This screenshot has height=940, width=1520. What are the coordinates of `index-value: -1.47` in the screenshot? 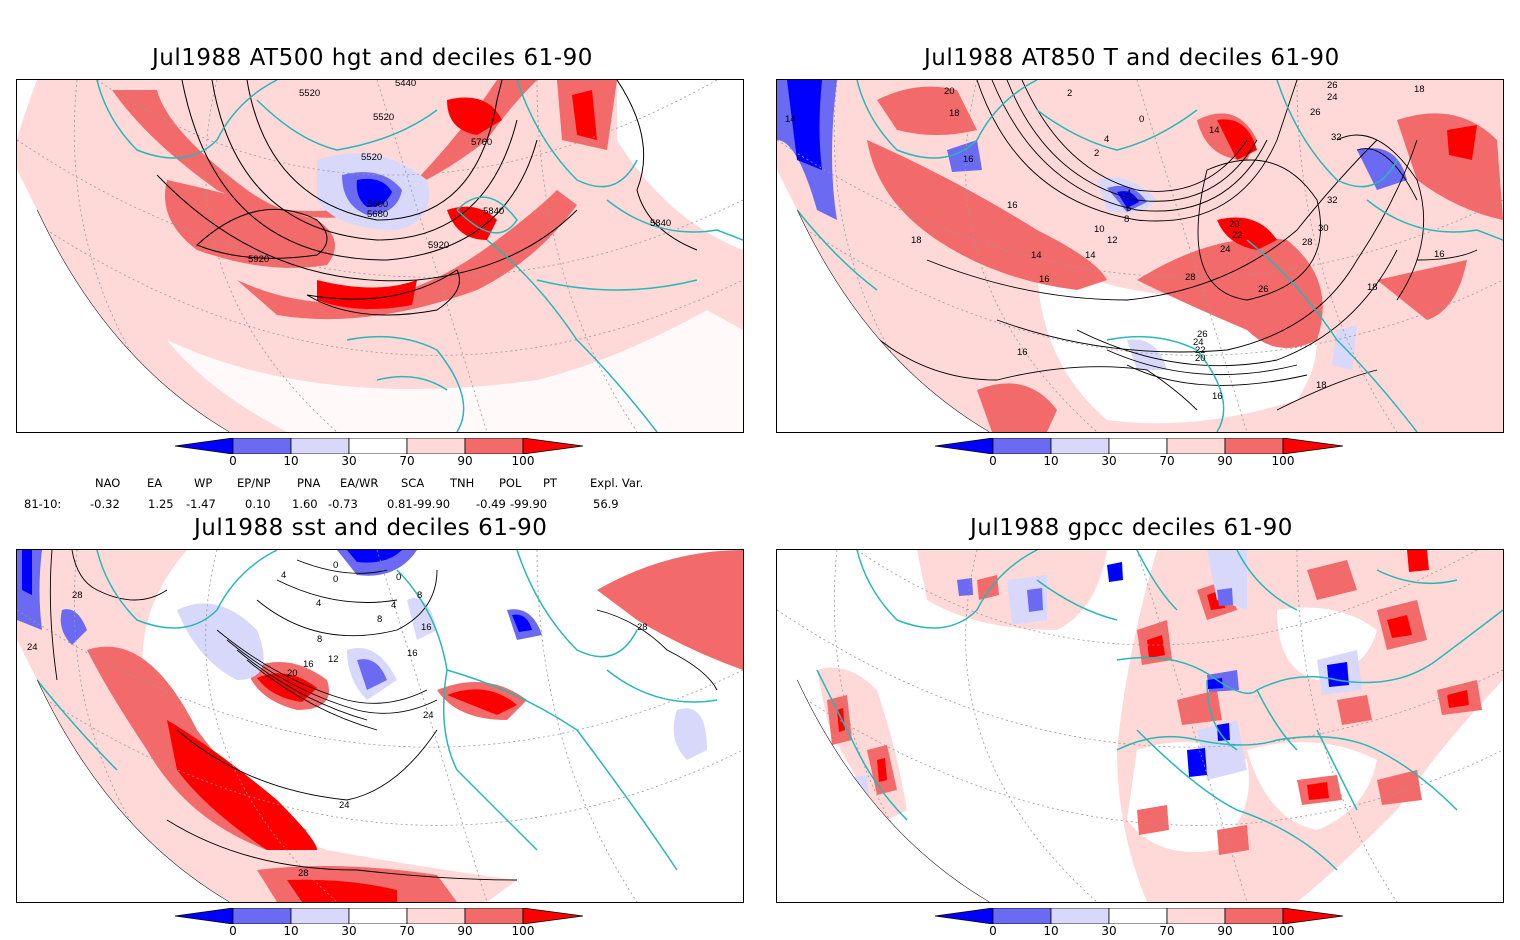 It's located at (201, 504).